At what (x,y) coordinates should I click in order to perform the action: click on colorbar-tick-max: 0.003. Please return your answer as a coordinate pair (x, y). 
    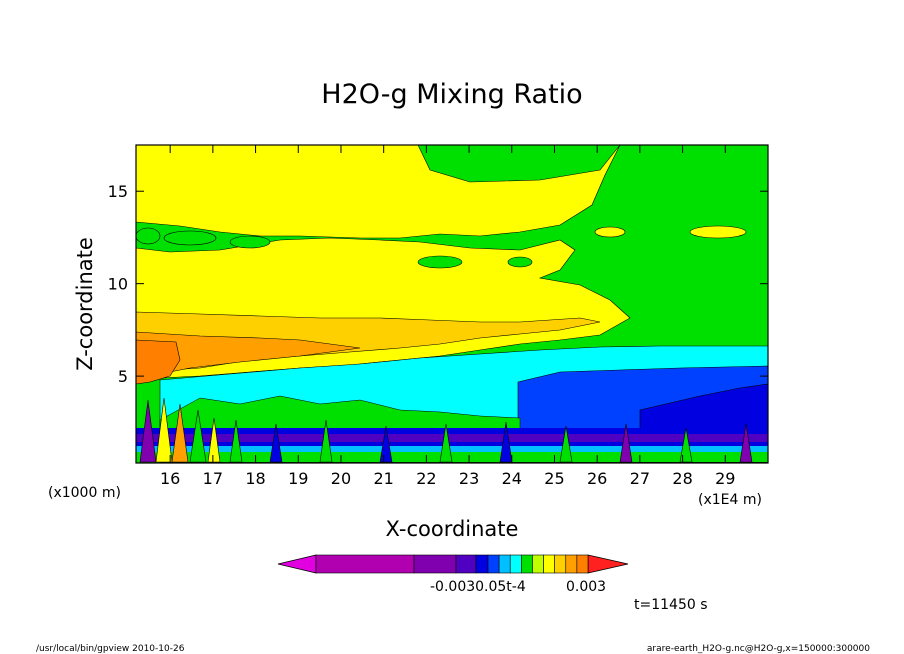
    Looking at the image, I should click on (586, 587).